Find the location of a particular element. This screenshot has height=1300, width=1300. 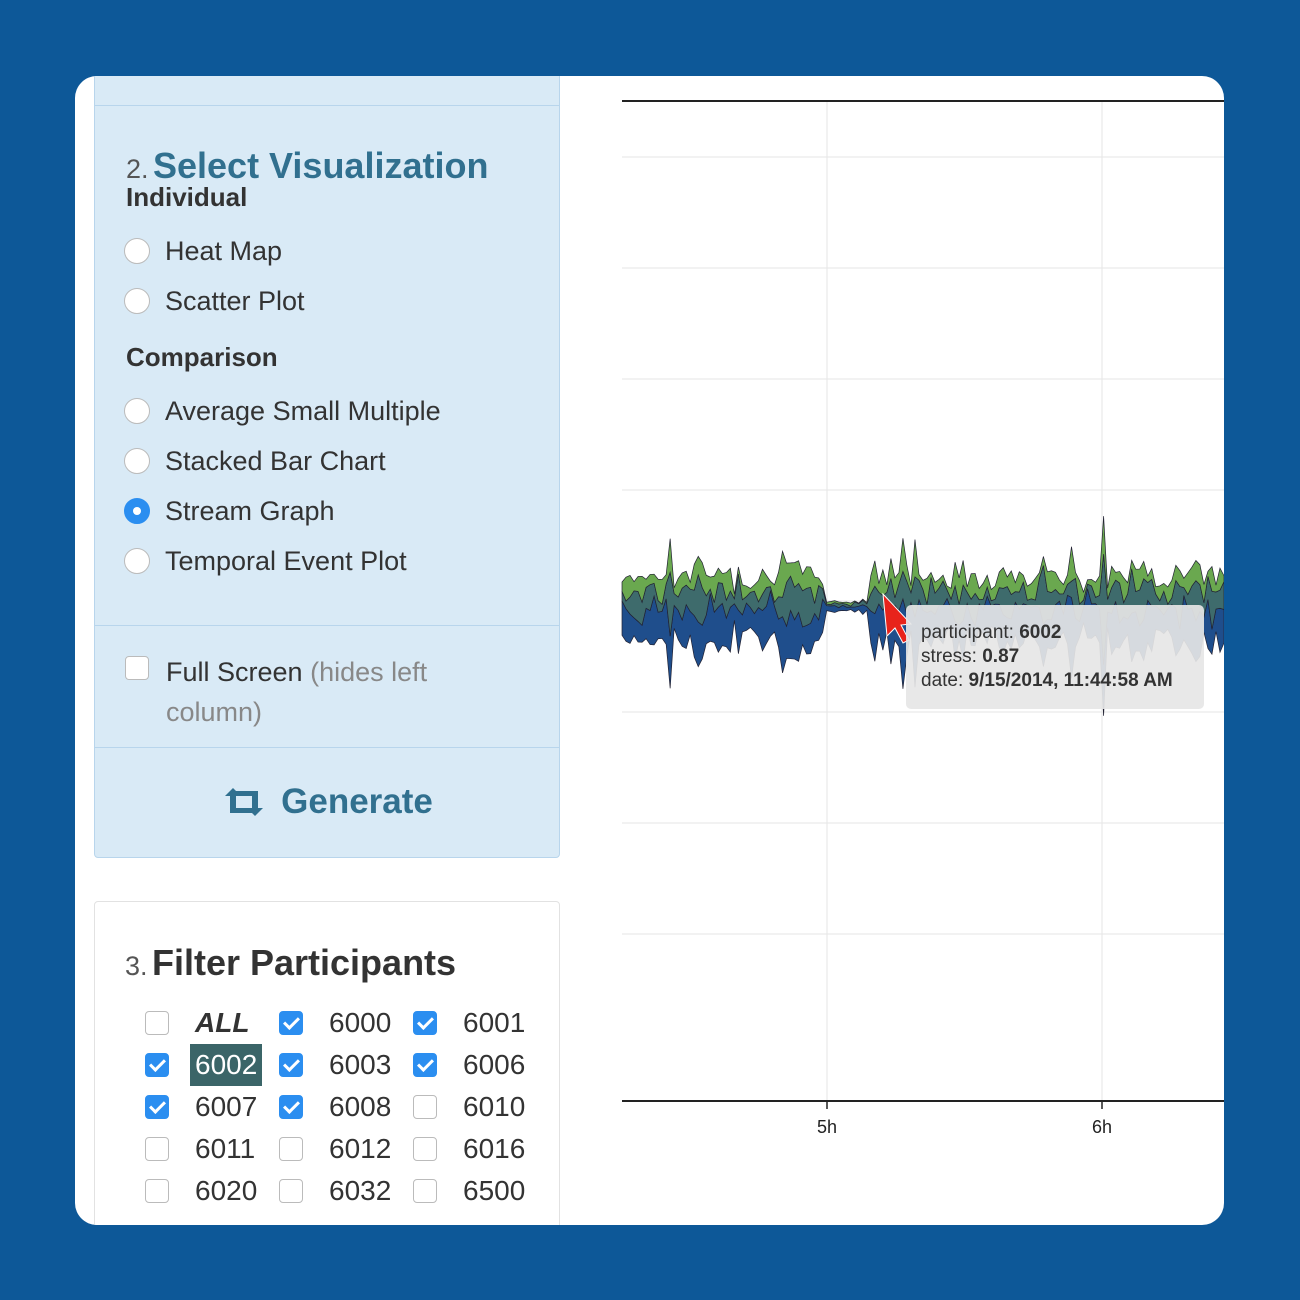

participant-label: 6003 is located at coordinates (360, 1064).